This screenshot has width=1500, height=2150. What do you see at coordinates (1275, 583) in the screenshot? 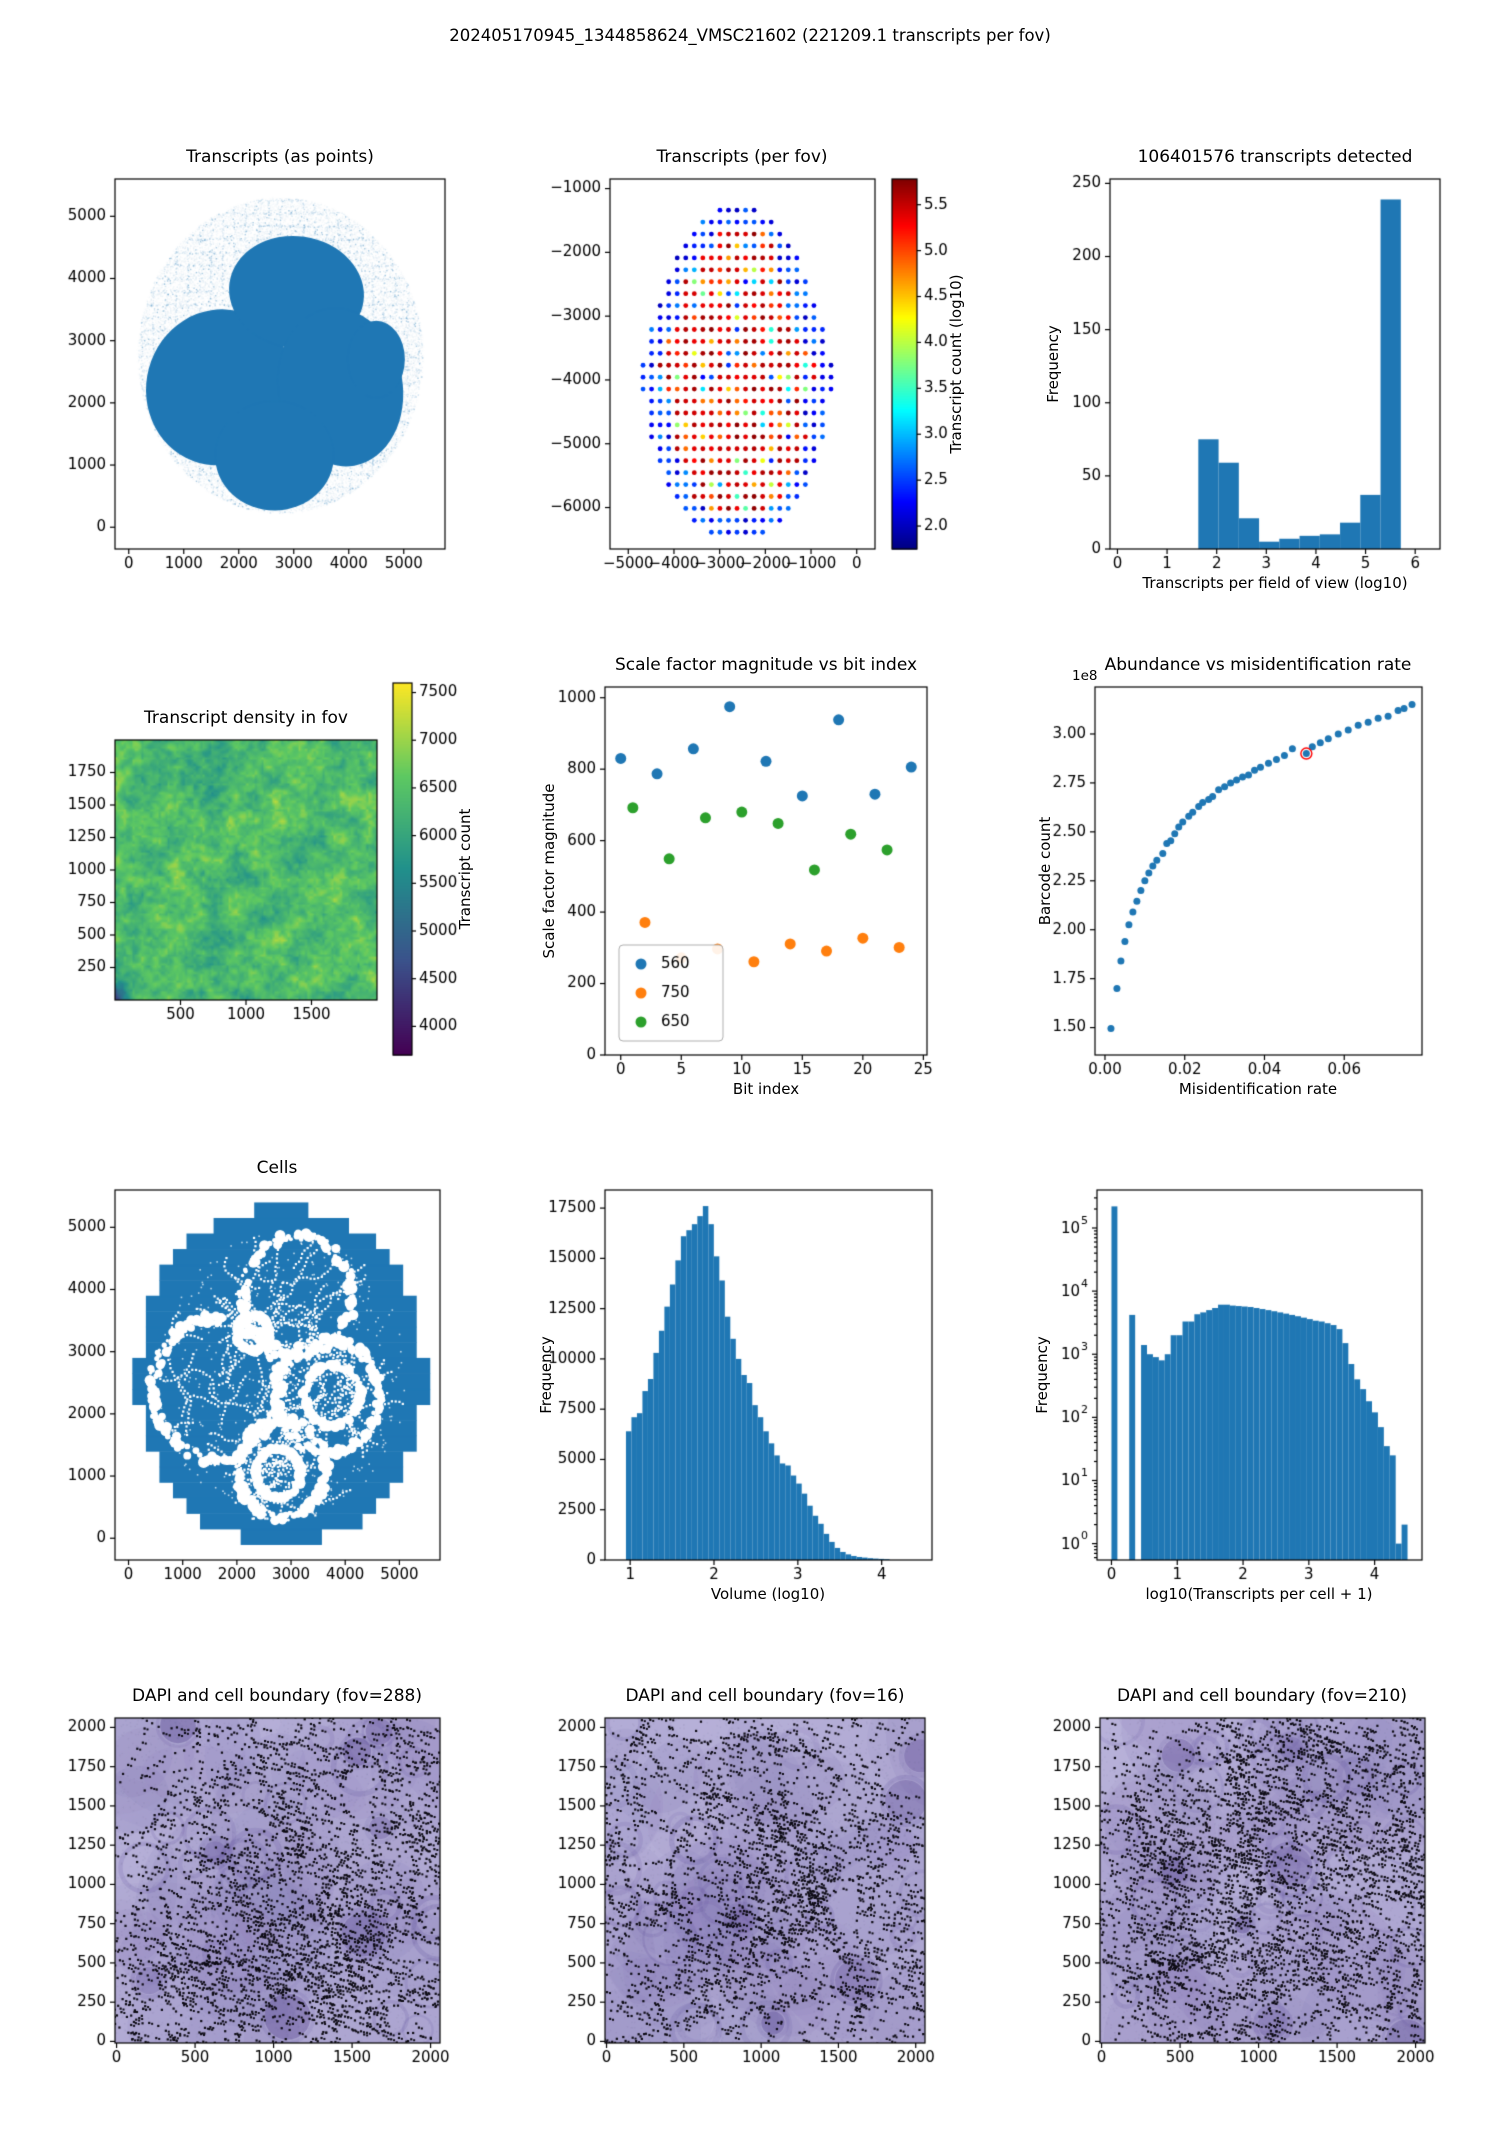
I see `xlabel-transcripts-per-fov-log10: Transcripts per field of view (log10)` at bounding box center [1275, 583].